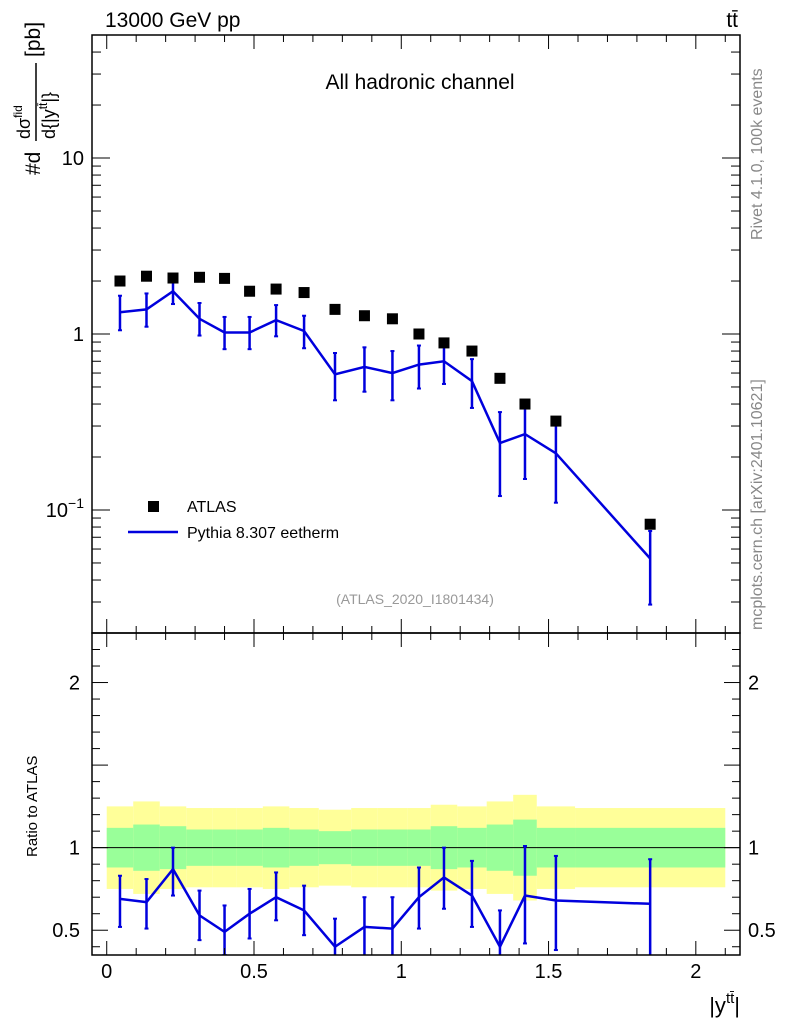 The image size is (786, 1024). What do you see at coordinates (212, 507) in the screenshot?
I see `legend-data-label: ATLAS` at bounding box center [212, 507].